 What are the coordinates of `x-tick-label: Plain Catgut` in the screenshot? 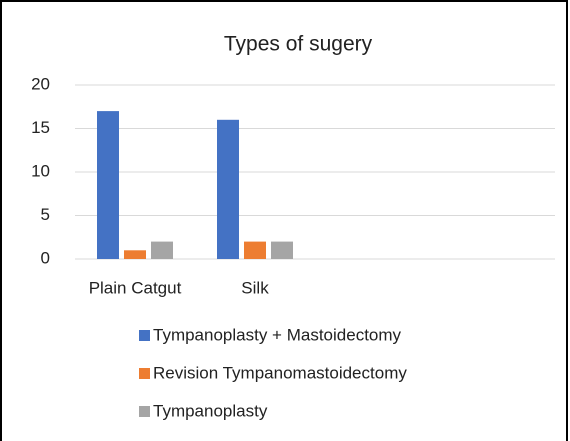 It's located at (135, 287).